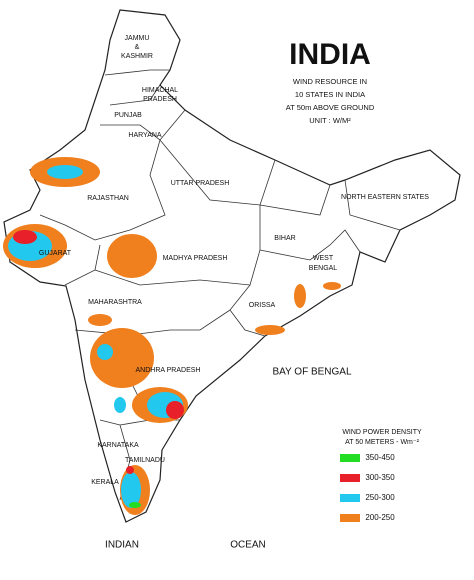 The height and width of the screenshot is (580, 474). I want to click on state-label: MAHARASHTRA, so click(115, 302).